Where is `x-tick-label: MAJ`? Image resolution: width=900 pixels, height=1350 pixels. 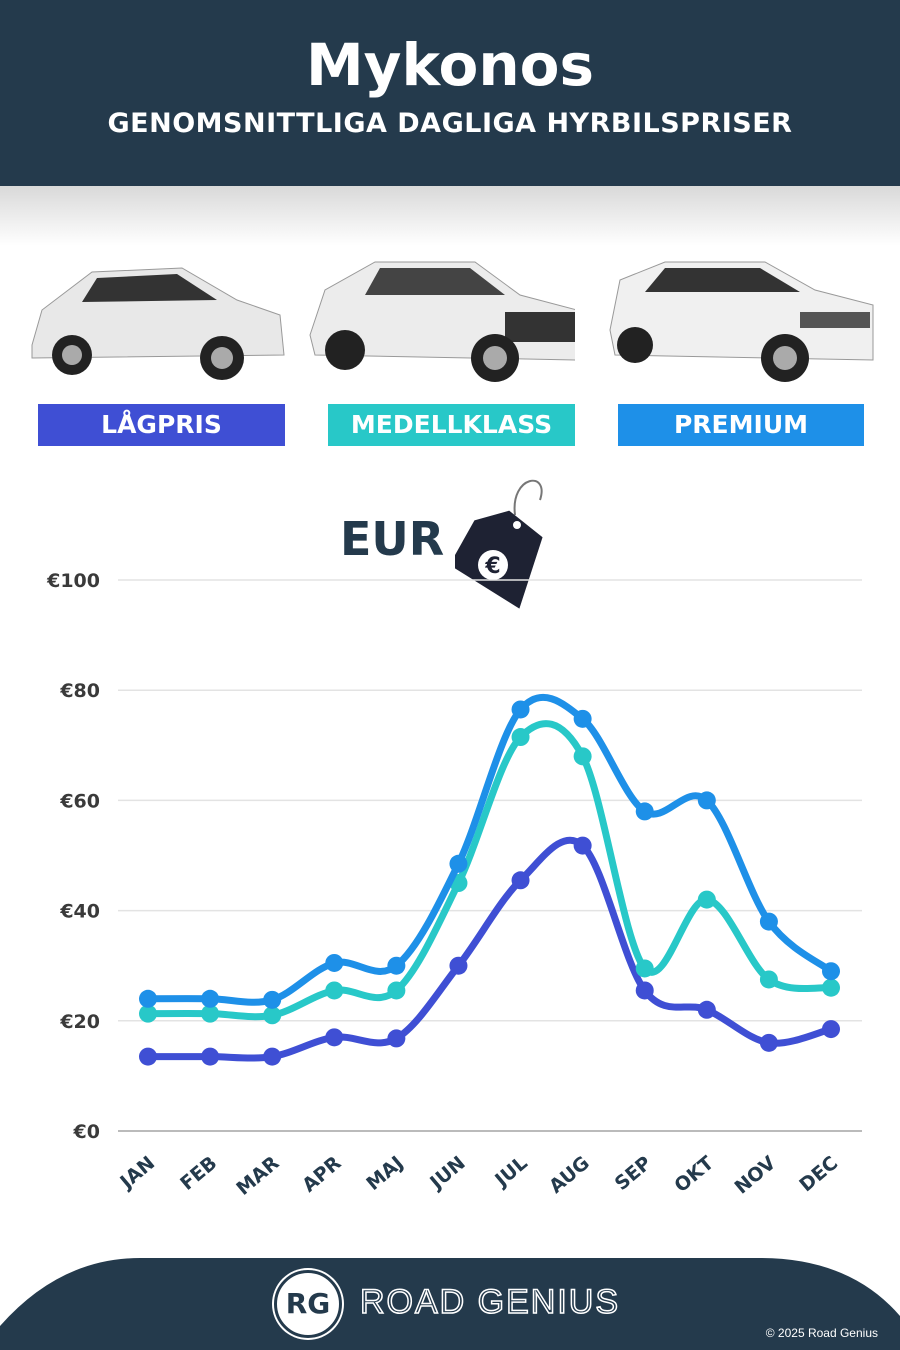
x-tick-label: MAJ is located at coordinates (384, 1173).